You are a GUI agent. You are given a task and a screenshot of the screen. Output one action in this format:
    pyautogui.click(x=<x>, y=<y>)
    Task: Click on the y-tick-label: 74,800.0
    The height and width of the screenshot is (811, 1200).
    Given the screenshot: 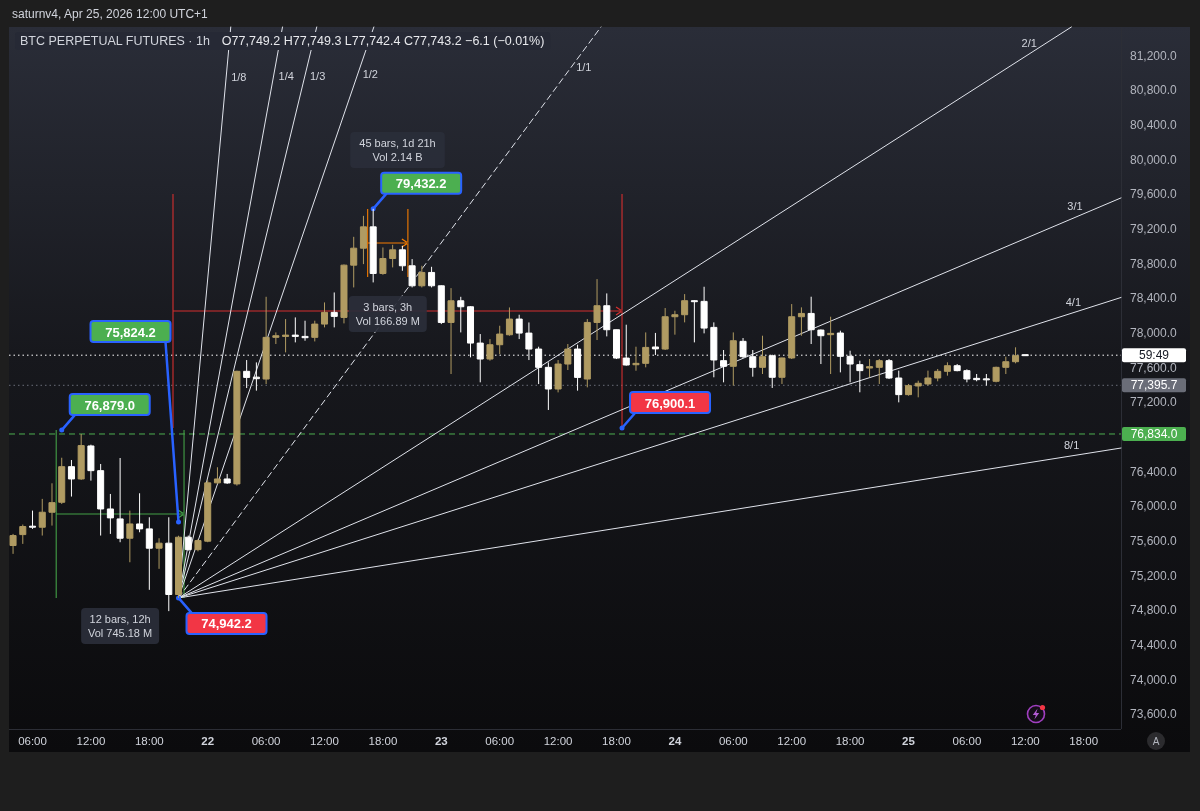 What is the action you would take?
    pyautogui.click(x=1154, y=610)
    